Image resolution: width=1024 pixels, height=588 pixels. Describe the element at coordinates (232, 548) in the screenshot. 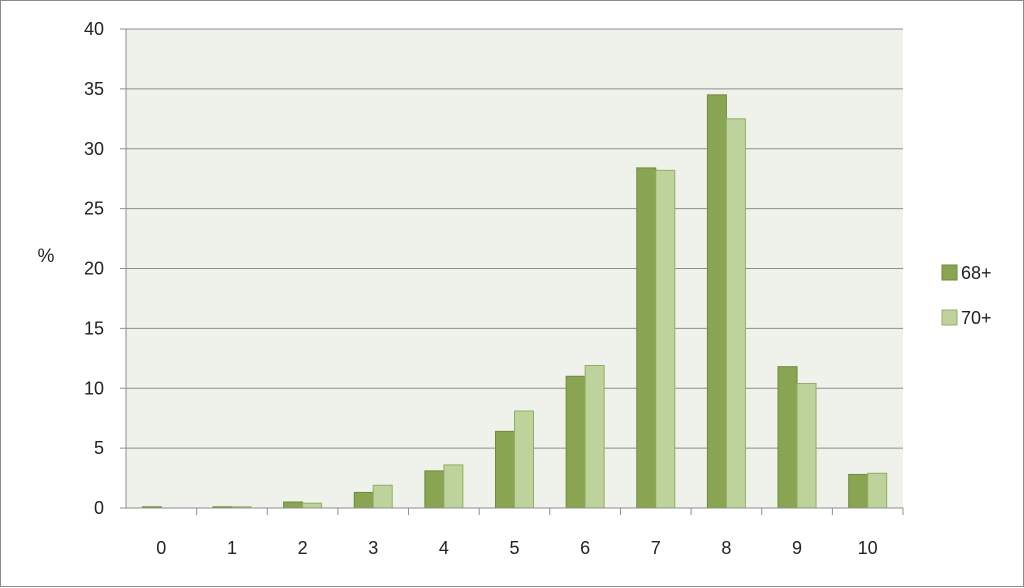

I see `x-tick-label: 1` at that location.